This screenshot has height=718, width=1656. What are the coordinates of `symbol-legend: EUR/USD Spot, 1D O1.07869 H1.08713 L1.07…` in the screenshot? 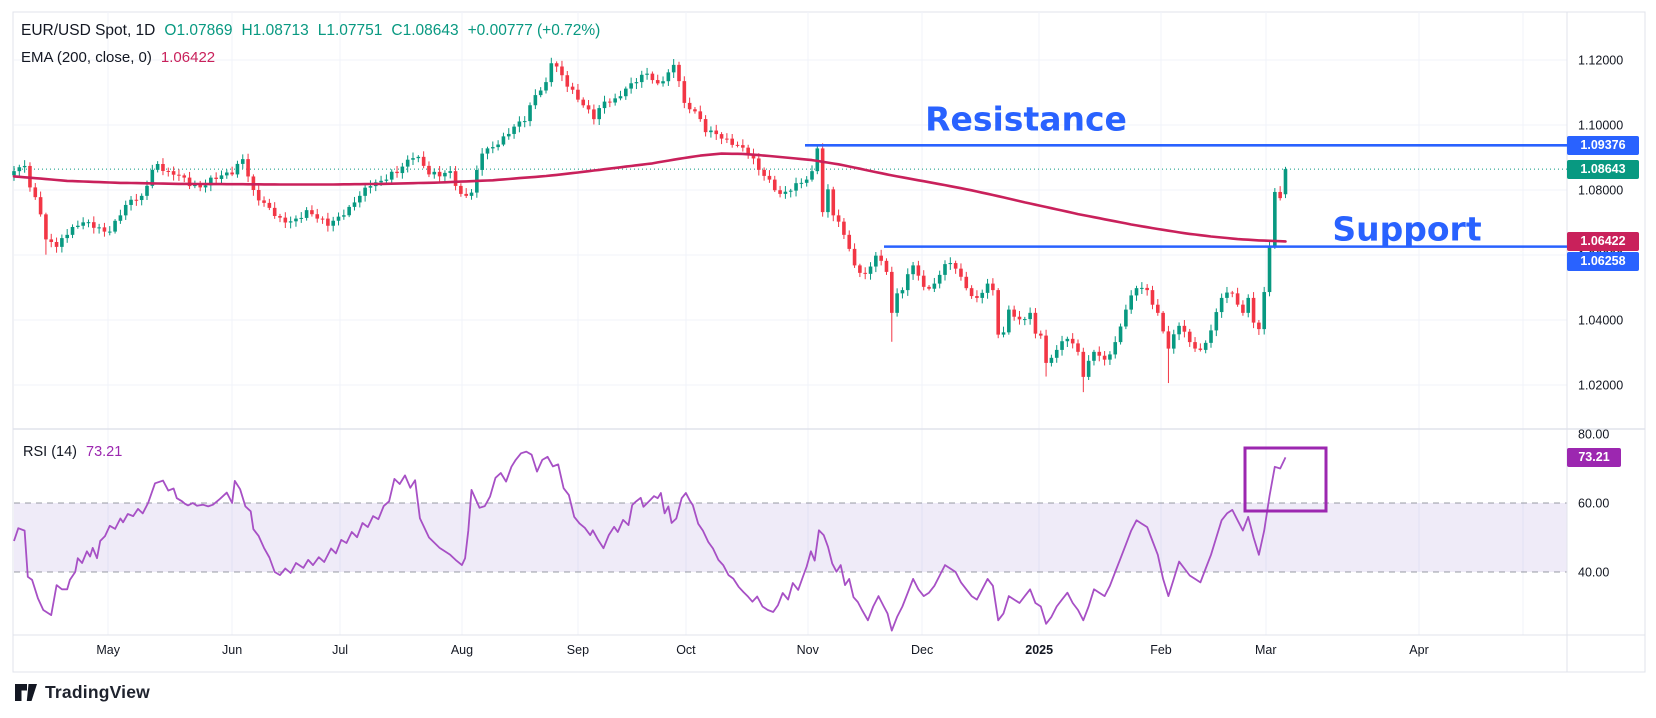 It's located at (310, 31).